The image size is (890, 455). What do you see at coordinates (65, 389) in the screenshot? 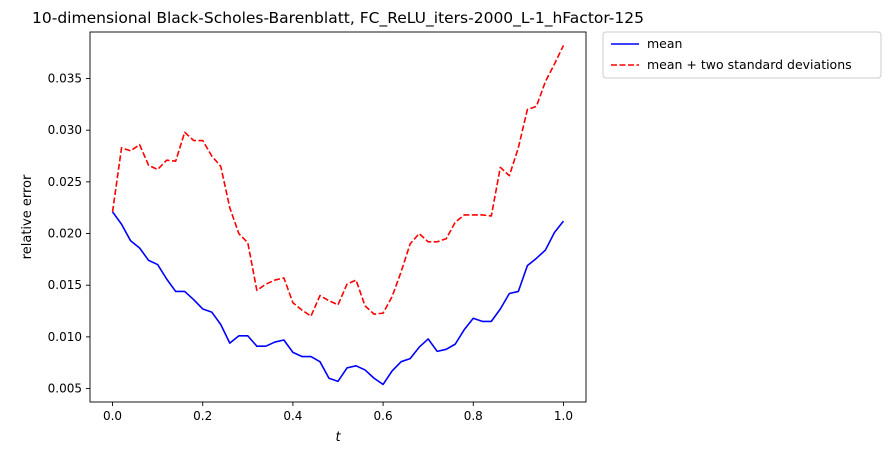
I see `y-tick-label: 0.005` at bounding box center [65, 389].